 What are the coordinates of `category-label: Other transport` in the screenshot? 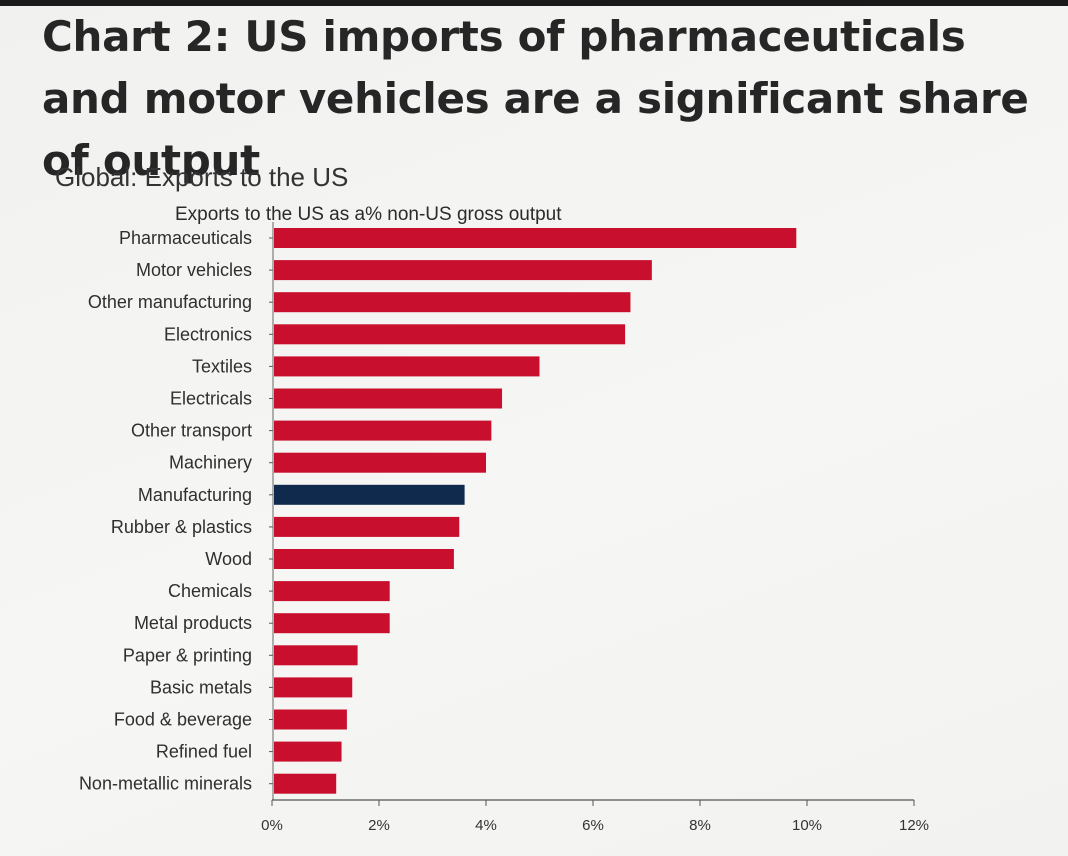 It's located at (191, 431).